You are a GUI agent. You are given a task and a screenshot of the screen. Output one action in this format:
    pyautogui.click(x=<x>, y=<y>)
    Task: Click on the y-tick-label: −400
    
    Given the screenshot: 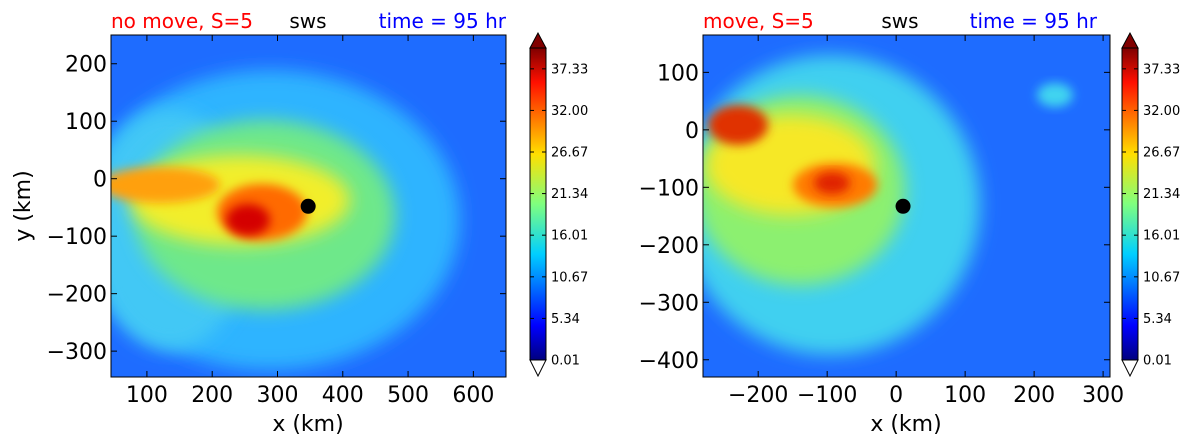 What is the action you would take?
    pyautogui.click(x=669, y=361)
    